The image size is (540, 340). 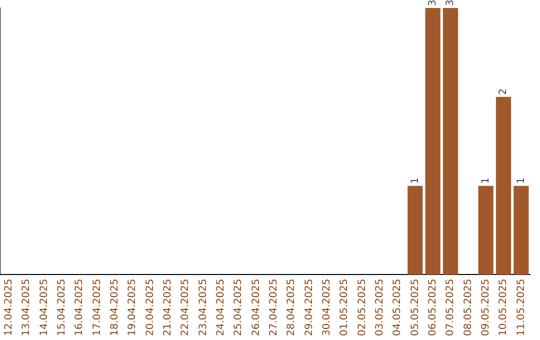 I want to click on x-tick-label: 05.05.2025, so click(x=415, y=307).